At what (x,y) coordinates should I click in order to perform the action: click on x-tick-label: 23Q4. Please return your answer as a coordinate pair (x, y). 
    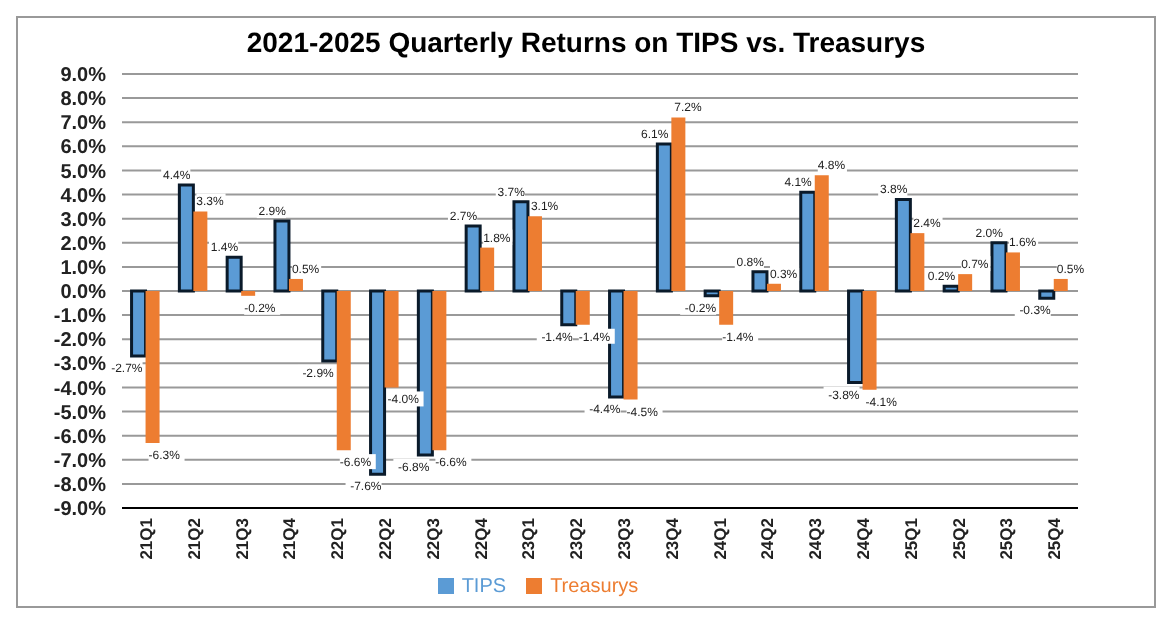
    Looking at the image, I should click on (671, 538).